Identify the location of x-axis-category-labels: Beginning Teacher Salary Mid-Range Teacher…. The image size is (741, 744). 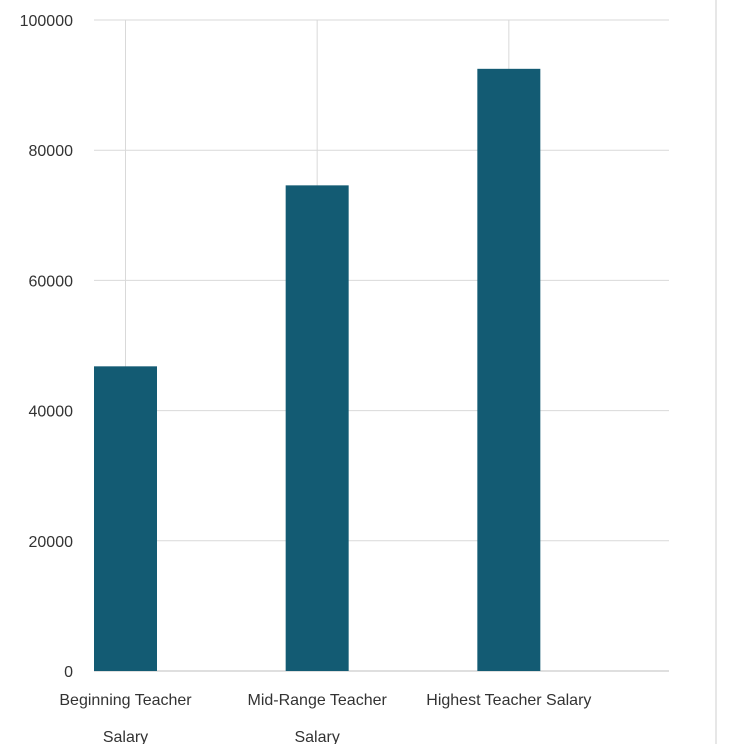
(325, 718).